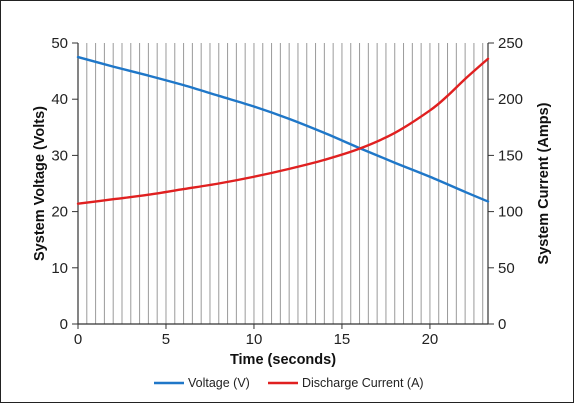  What do you see at coordinates (59, 43) in the screenshot?
I see `left-y-tick-label: 50` at bounding box center [59, 43].